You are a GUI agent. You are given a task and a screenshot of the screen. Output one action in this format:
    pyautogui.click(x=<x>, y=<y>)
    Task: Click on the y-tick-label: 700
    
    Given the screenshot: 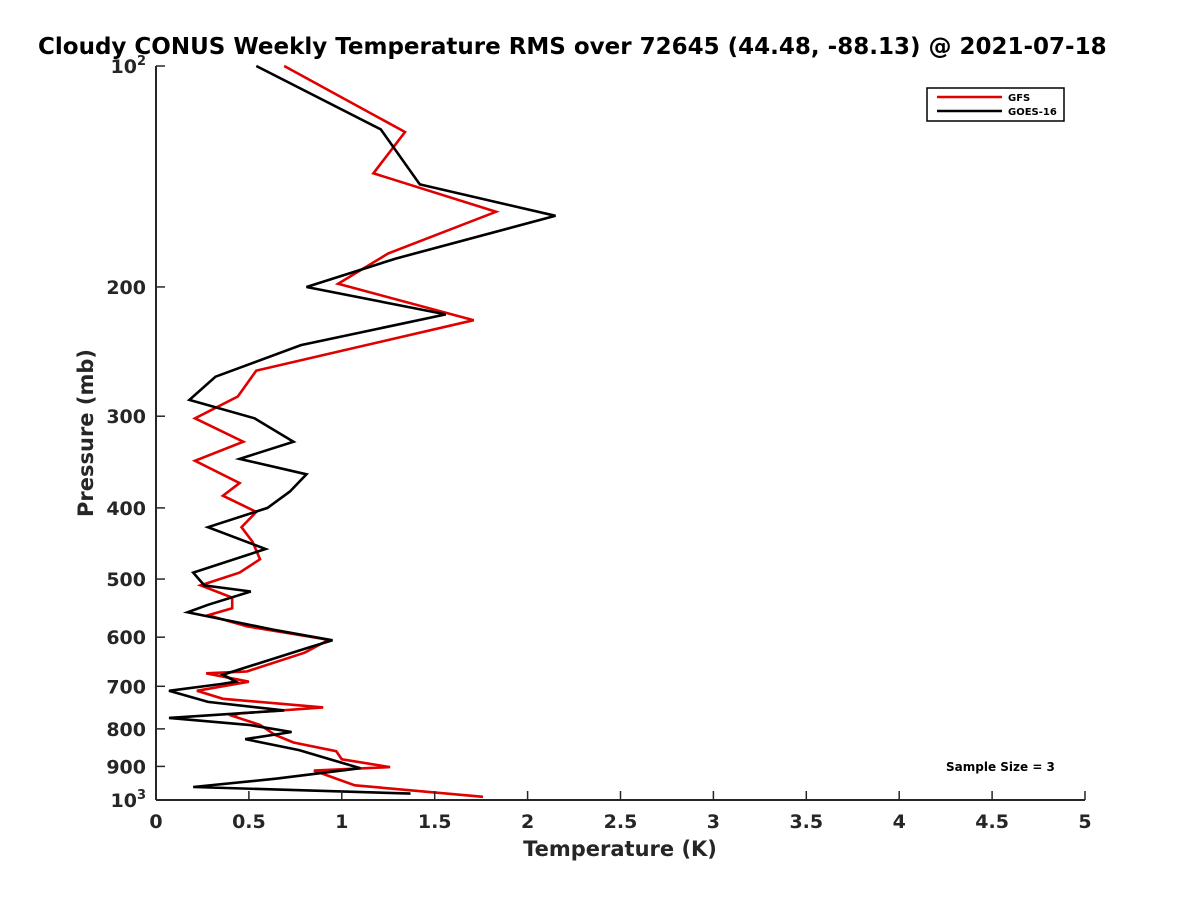 What is the action you would take?
    pyautogui.click(x=126, y=687)
    